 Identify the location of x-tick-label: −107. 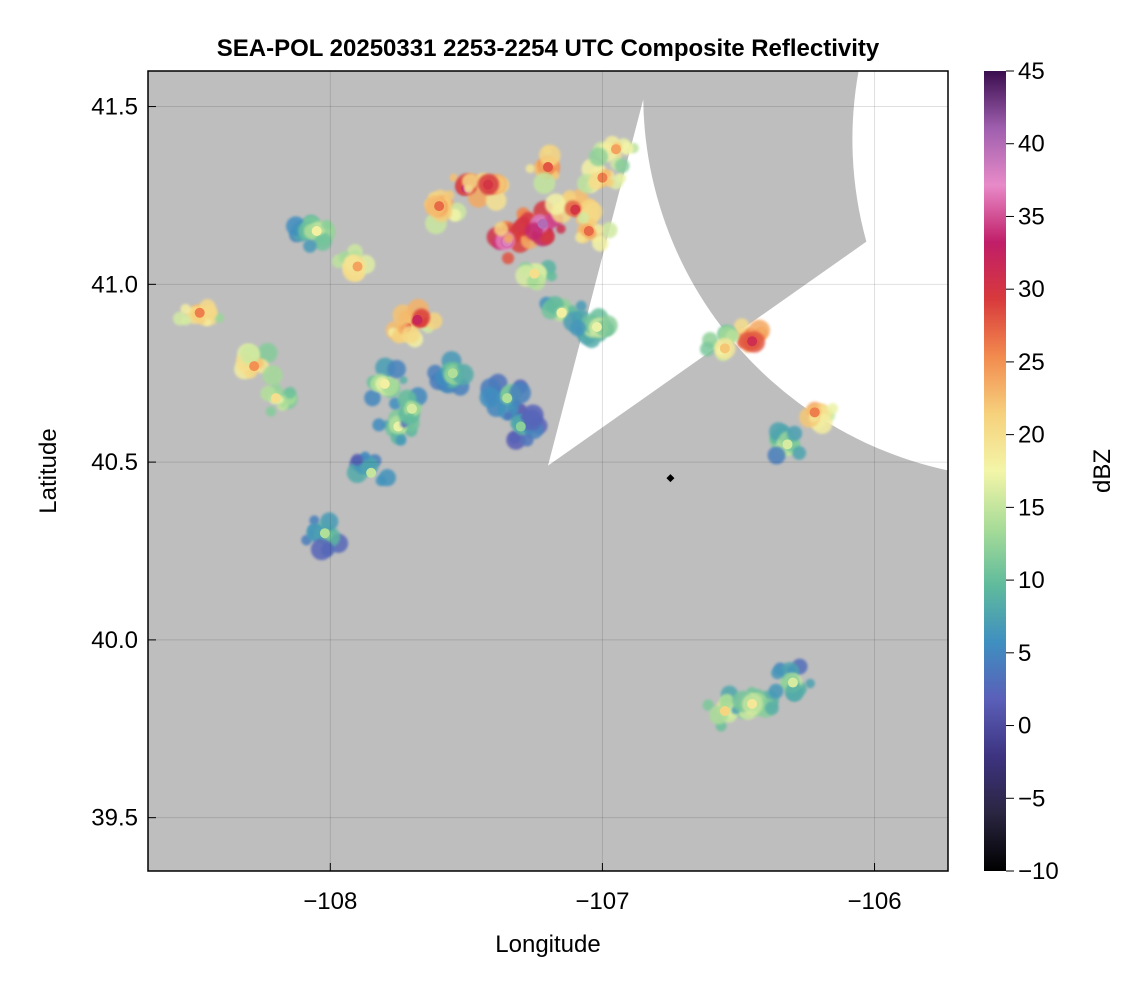
(602, 901).